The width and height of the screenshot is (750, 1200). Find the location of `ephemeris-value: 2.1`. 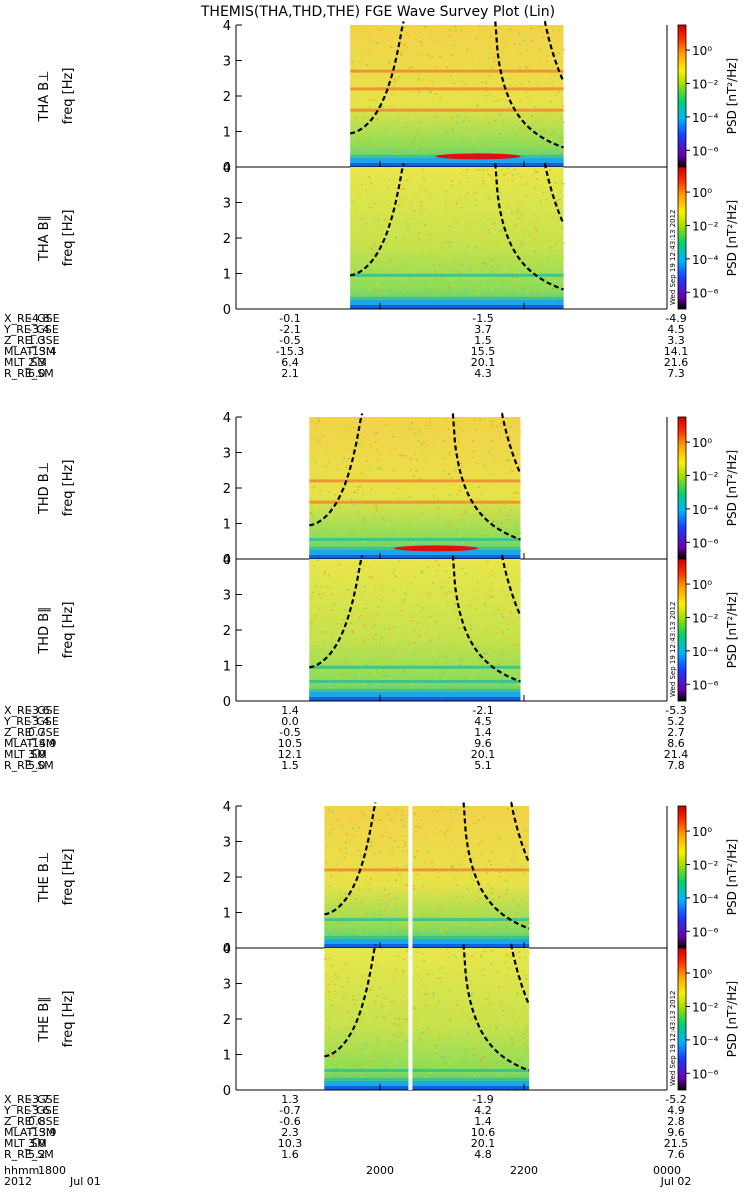

ephemeris-value: 2.1 is located at coordinates (290, 373).